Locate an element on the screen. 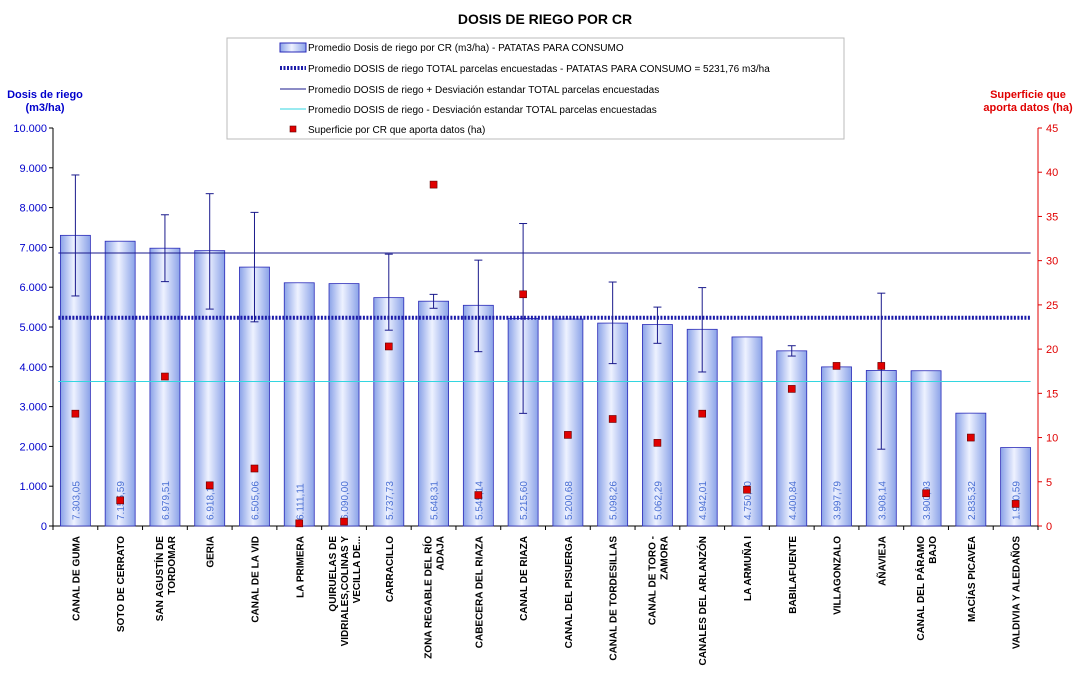 The width and height of the screenshot is (1091, 680). category-label: CANAL DE RIAZA is located at coordinates (524, 578).